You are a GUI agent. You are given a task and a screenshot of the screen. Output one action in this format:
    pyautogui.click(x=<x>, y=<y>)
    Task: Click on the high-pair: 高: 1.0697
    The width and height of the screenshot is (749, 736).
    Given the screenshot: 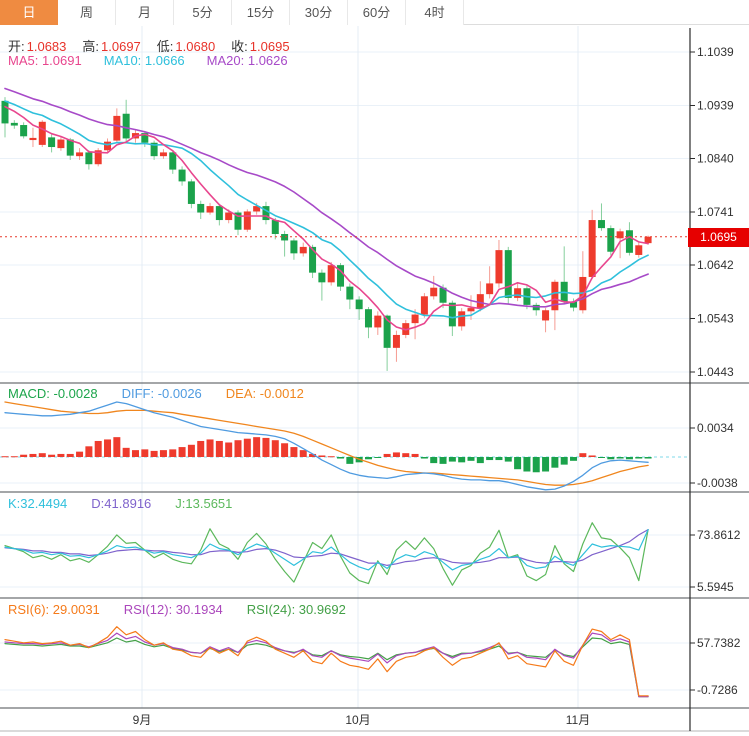 What is the action you would take?
    pyautogui.click(x=111, y=45)
    